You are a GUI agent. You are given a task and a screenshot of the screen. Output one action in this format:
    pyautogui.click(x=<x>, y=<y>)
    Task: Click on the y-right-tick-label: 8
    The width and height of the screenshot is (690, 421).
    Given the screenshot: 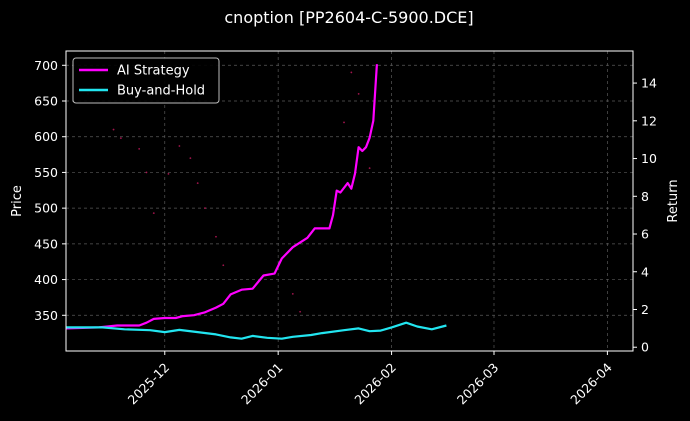 What is the action you would take?
    pyautogui.click(x=645, y=196)
    